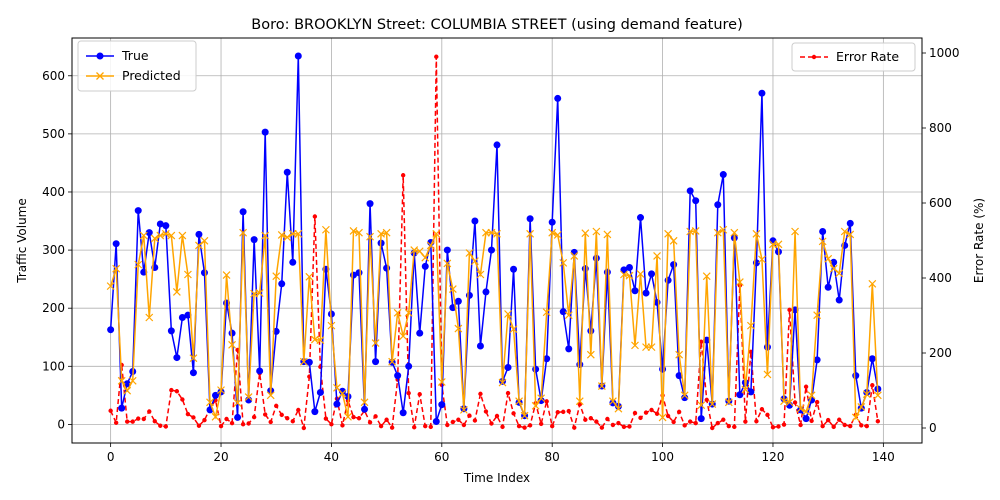 The image size is (1000, 500). What do you see at coordinates (814, 57) in the screenshot?
I see `legend-error-marker` at bounding box center [814, 57].